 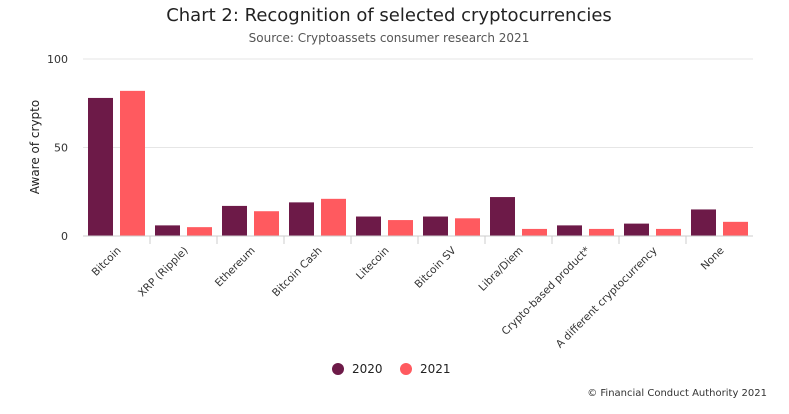 I want to click on y-tick-label: 0, so click(x=64, y=236).